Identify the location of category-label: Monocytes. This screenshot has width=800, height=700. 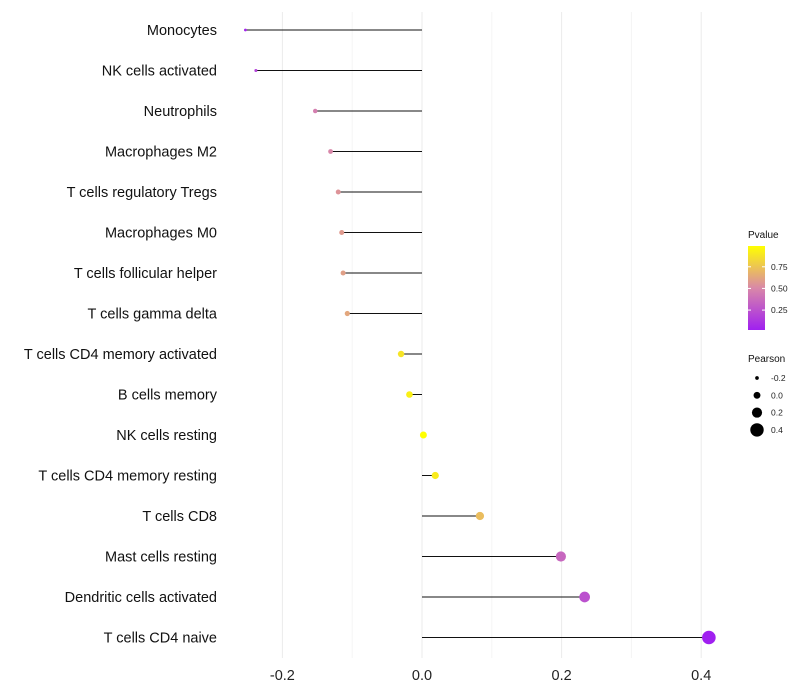
(182, 31).